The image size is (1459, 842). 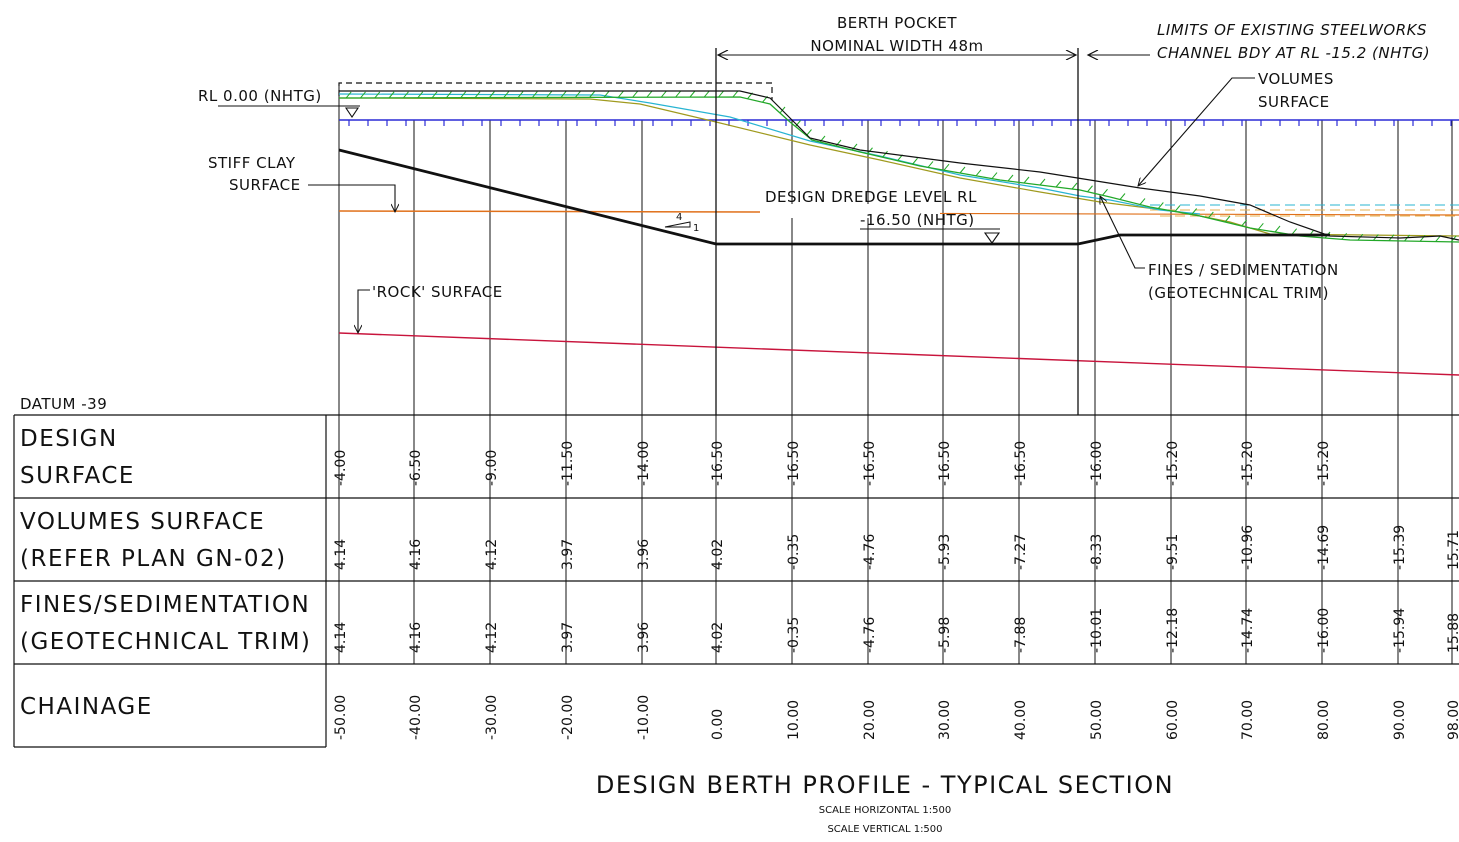 What do you see at coordinates (1173, 630) in the screenshot?
I see `fines-value: -12.18` at bounding box center [1173, 630].